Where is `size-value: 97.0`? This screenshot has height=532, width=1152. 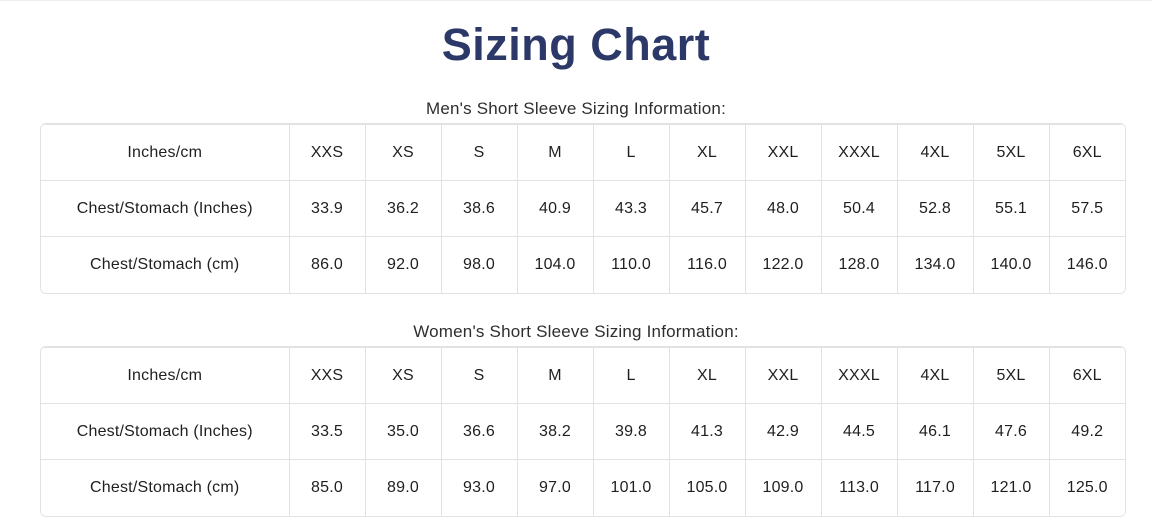
size-value: 97.0 is located at coordinates (554, 487).